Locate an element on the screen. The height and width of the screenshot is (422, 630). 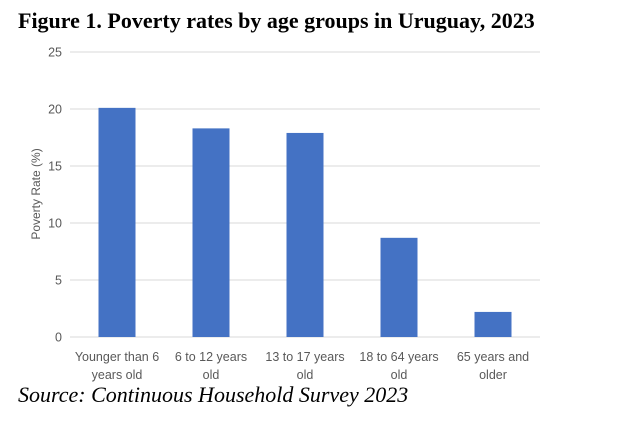
x-category-label: 6 to 12 years old is located at coordinates (211, 366).